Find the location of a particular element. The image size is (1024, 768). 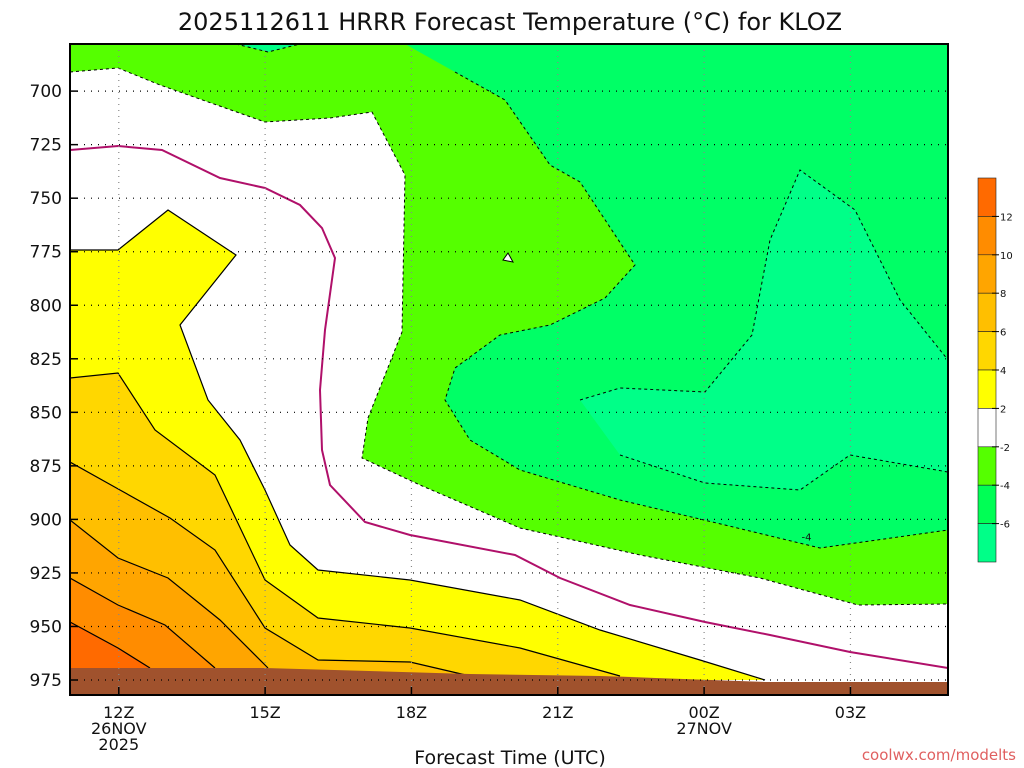

y-tick-label: 700 is located at coordinates (46, 92).